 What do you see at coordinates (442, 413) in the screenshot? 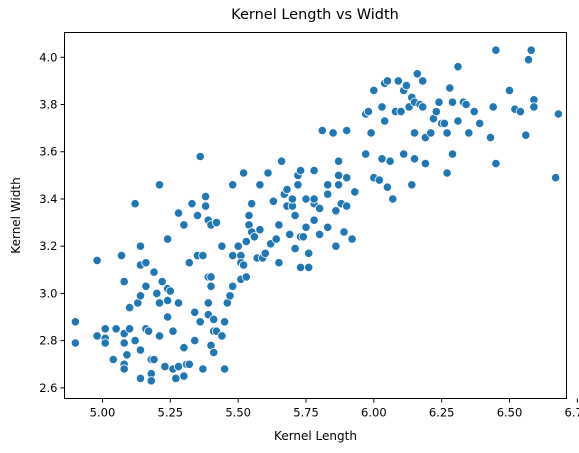
I see `x-tick-label: 6.25` at bounding box center [442, 413].